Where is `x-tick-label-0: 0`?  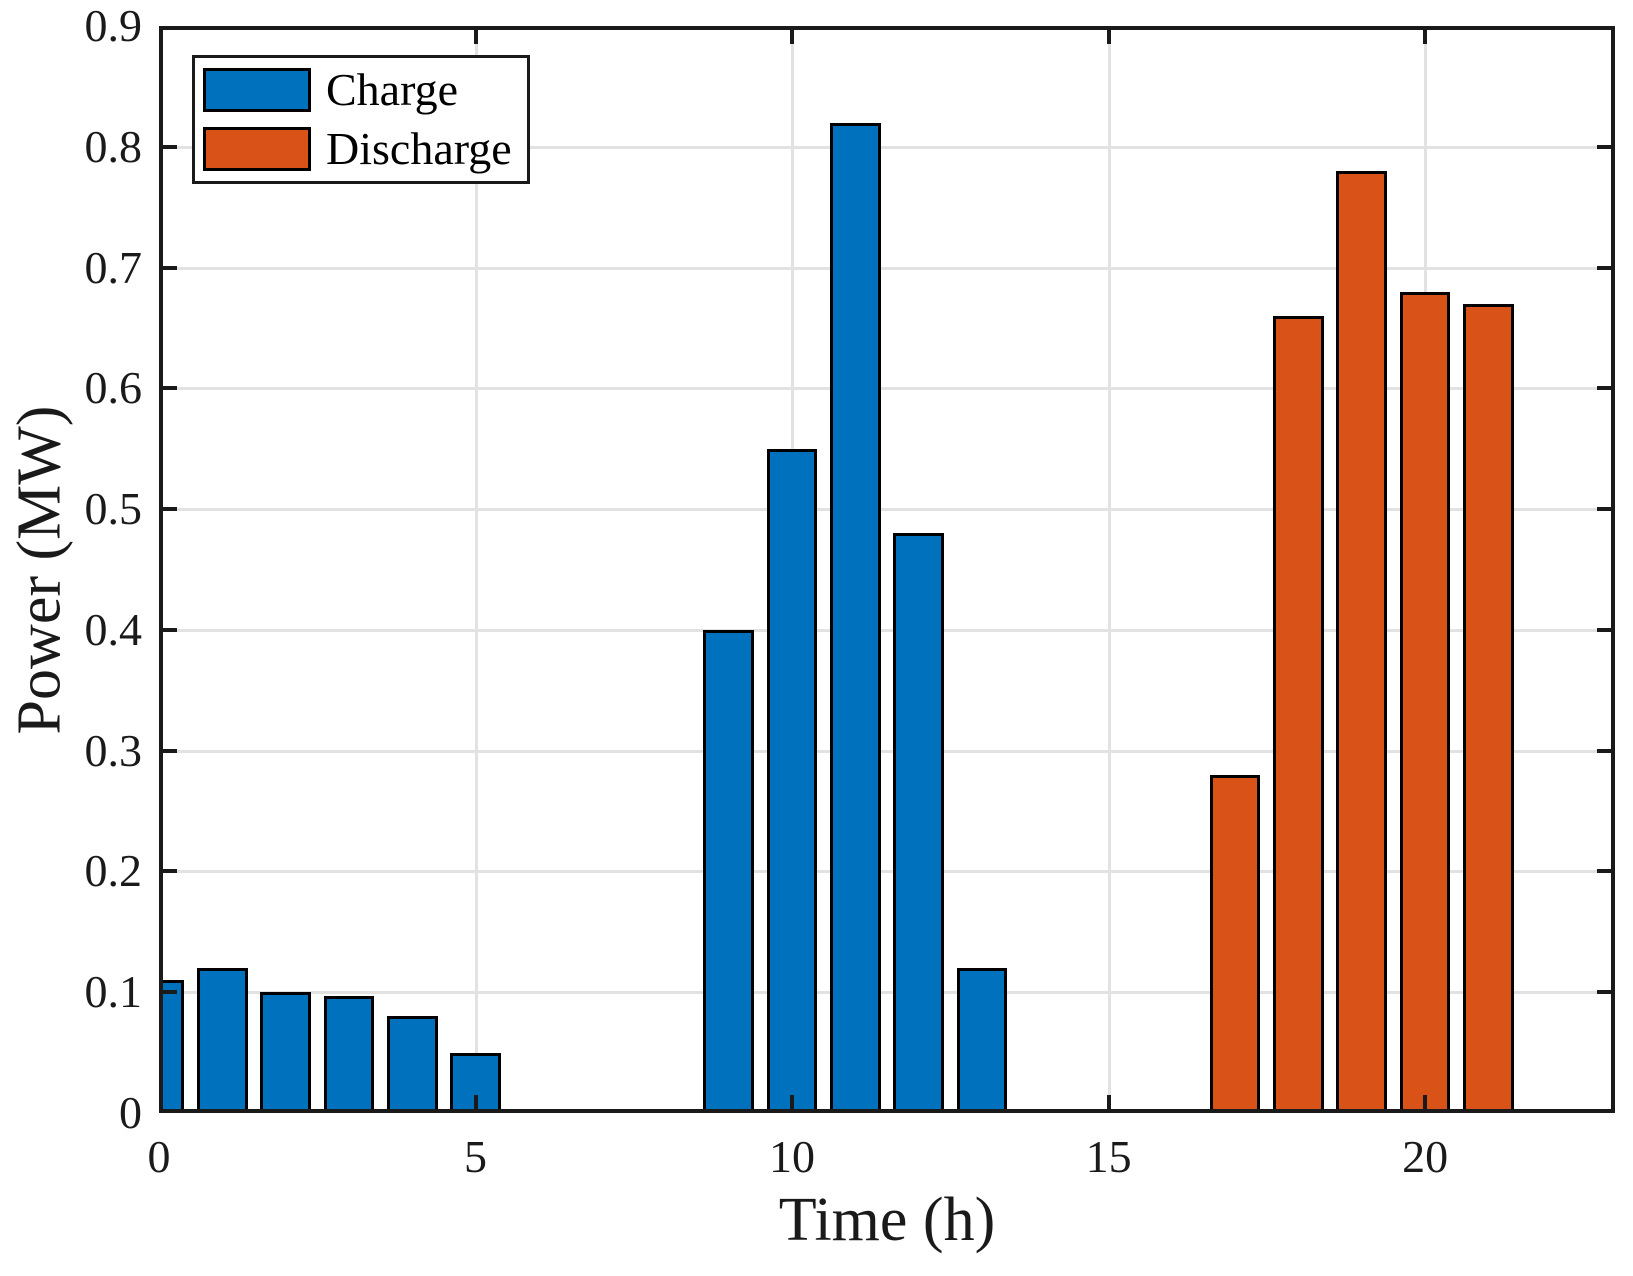 x-tick-label-0: 0 is located at coordinates (159, 1156).